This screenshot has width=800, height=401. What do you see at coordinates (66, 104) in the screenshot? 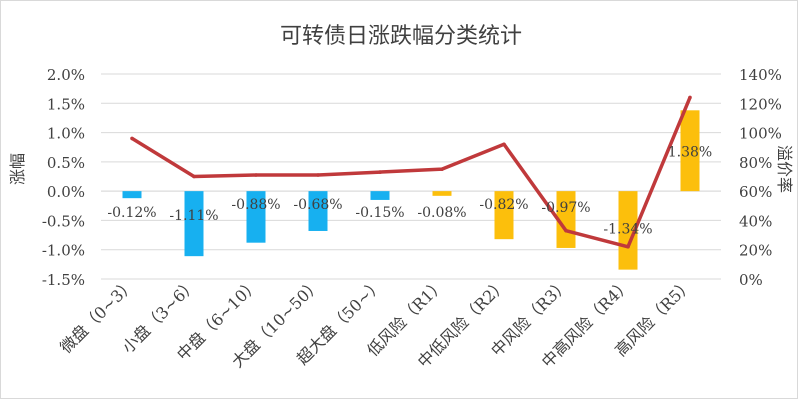
I see `y-tick-label: 1.5%` at bounding box center [66, 104].